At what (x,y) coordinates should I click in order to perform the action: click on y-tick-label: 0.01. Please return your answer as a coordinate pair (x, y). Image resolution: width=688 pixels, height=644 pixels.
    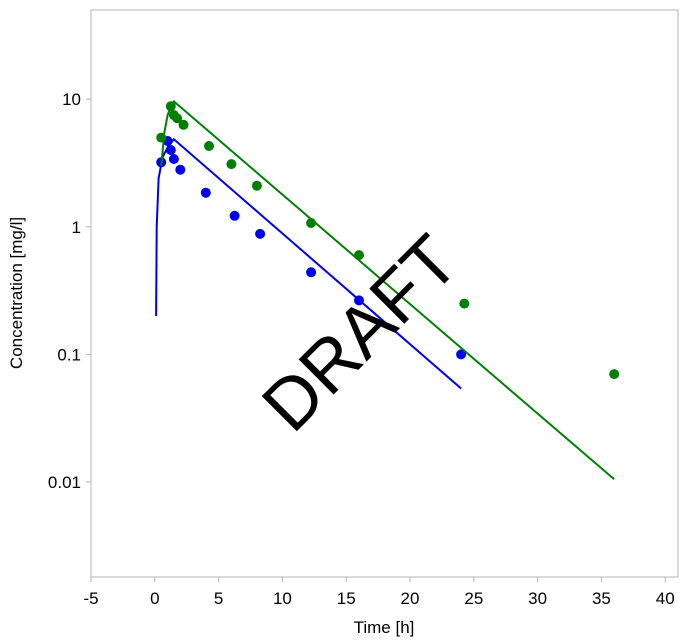
    Looking at the image, I should click on (64, 482).